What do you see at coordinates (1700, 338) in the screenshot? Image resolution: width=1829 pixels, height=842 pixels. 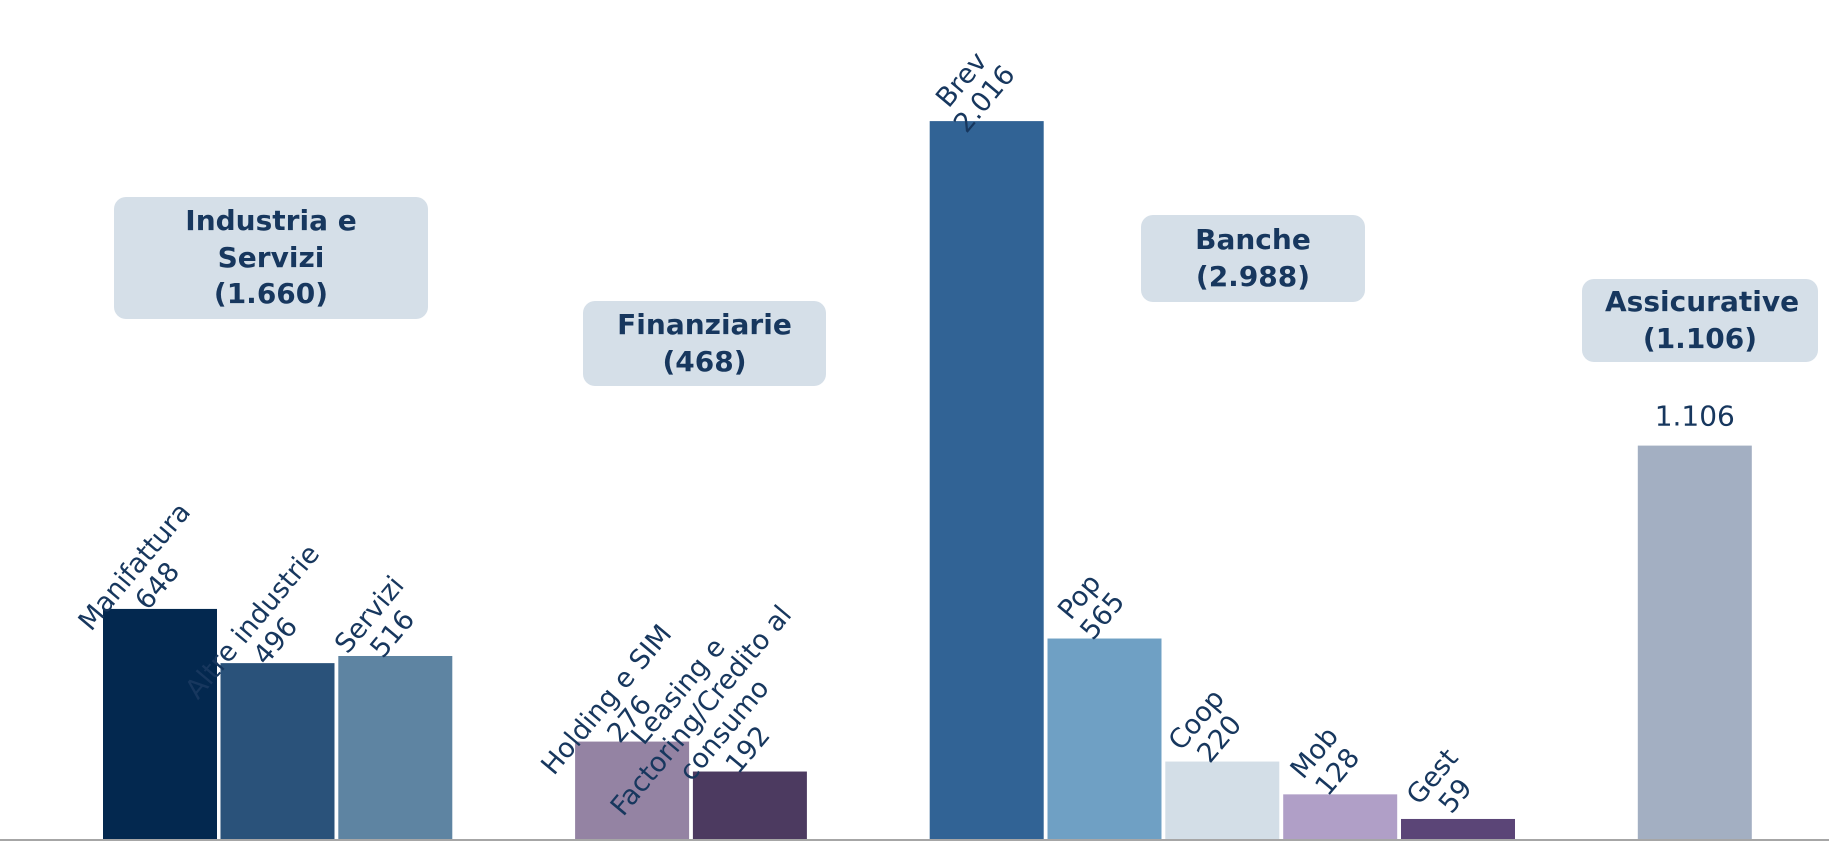 I see `group-total: (1.106)` at bounding box center [1700, 338].